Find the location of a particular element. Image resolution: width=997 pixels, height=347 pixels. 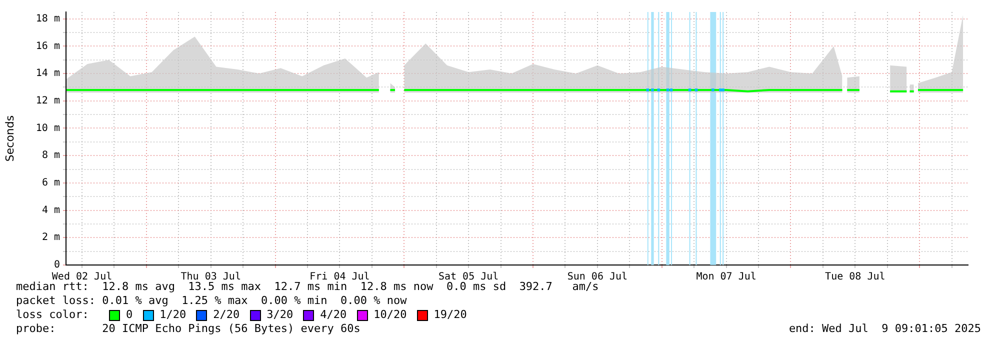

text: end: Wed Jul 9 09:01:05 2025 is located at coordinates (884, 329).